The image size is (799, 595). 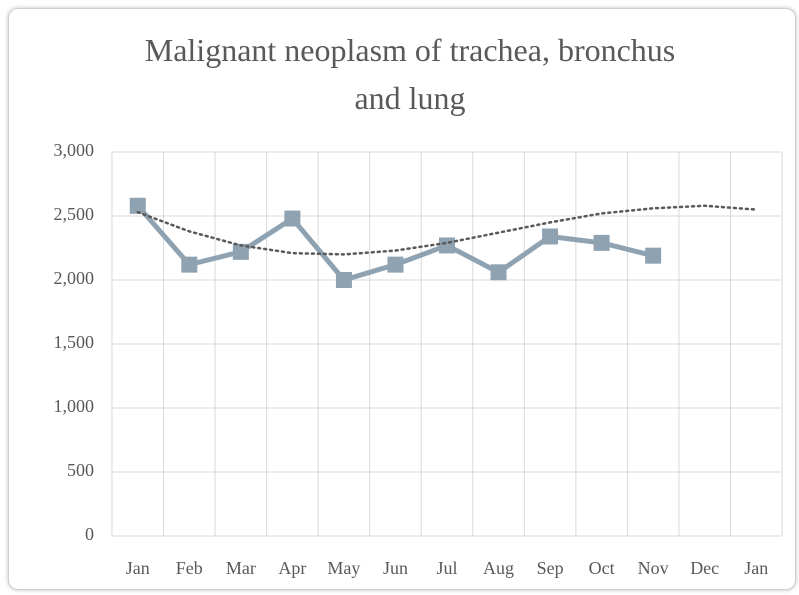 I want to click on y-tick-label: 500, so click(x=80, y=470).